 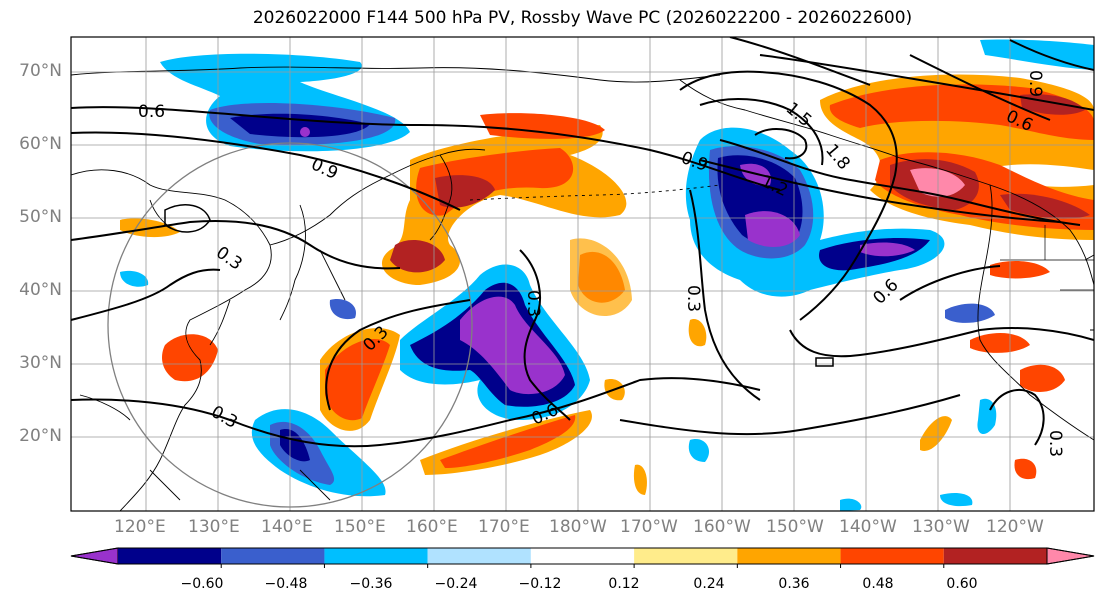 What do you see at coordinates (202, 584) in the screenshot?
I see `colorbar-tick-label: −0.60` at bounding box center [202, 584].